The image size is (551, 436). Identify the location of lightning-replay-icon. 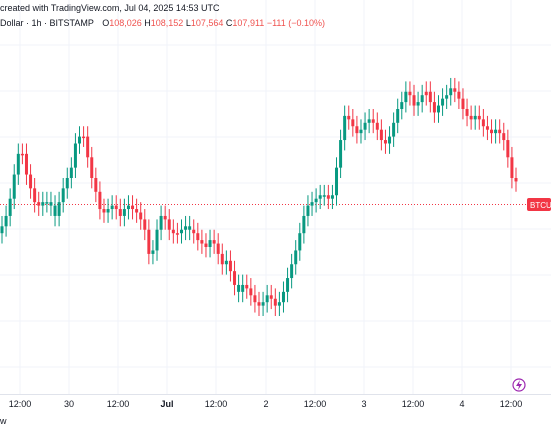
(519, 385).